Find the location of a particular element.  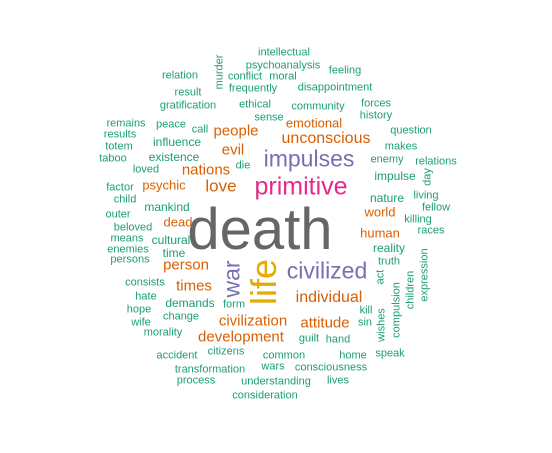

word-enemies: enemies is located at coordinates (128, 249).